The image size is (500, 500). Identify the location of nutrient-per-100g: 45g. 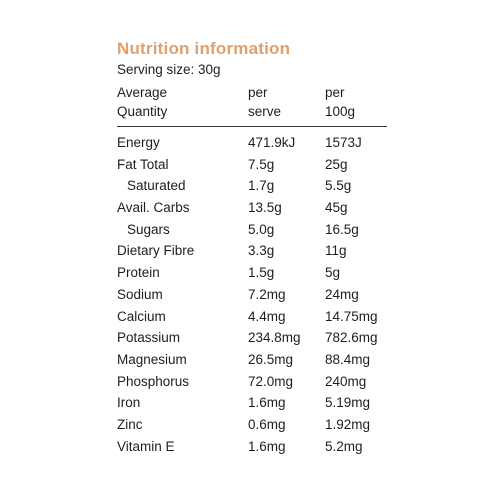
(336, 208).